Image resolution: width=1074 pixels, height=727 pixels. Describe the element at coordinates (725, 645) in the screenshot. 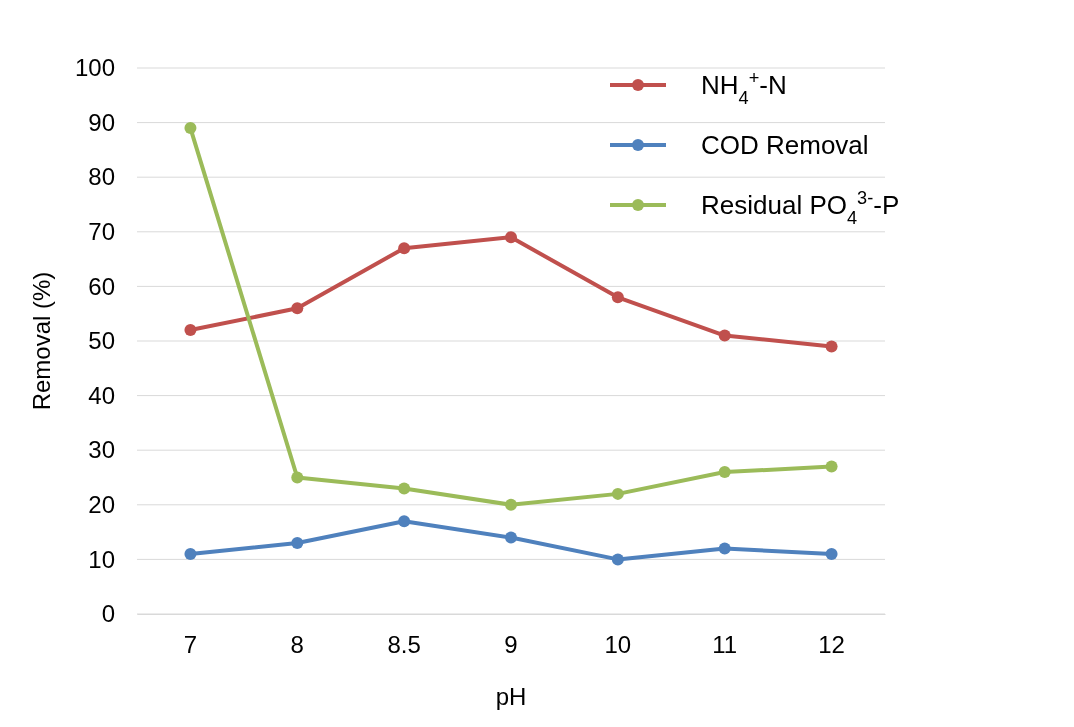

I see `x-tick-label: 11` at that location.